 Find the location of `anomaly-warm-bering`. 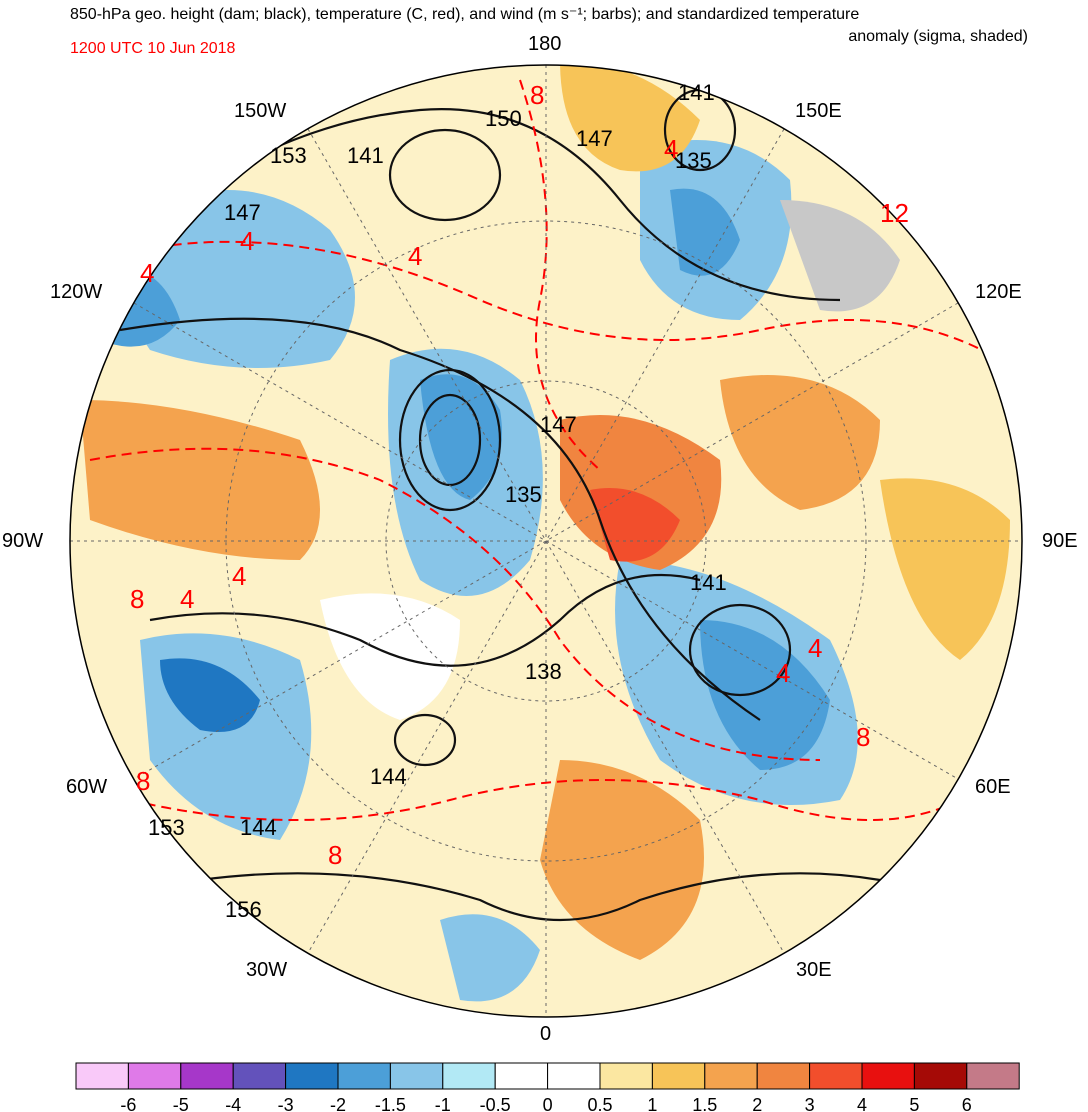

anomaly-warm-bering is located at coordinates (630, 118).